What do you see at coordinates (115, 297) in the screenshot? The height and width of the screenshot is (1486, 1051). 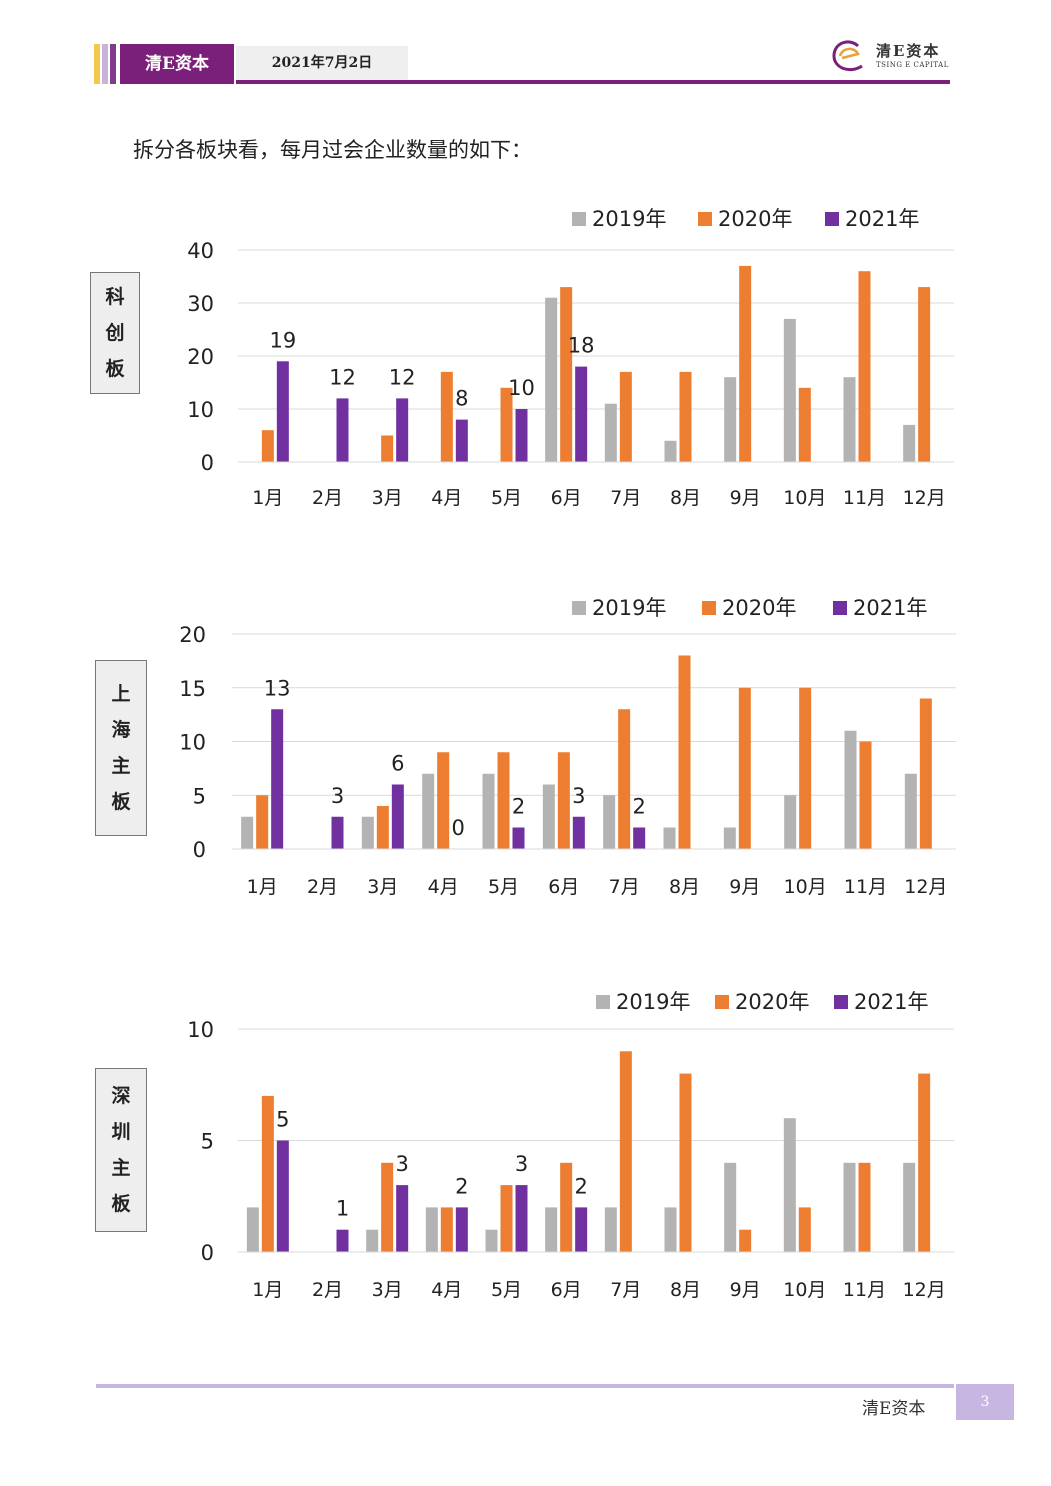 I see `board-label-char: 科` at bounding box center [115, 297].